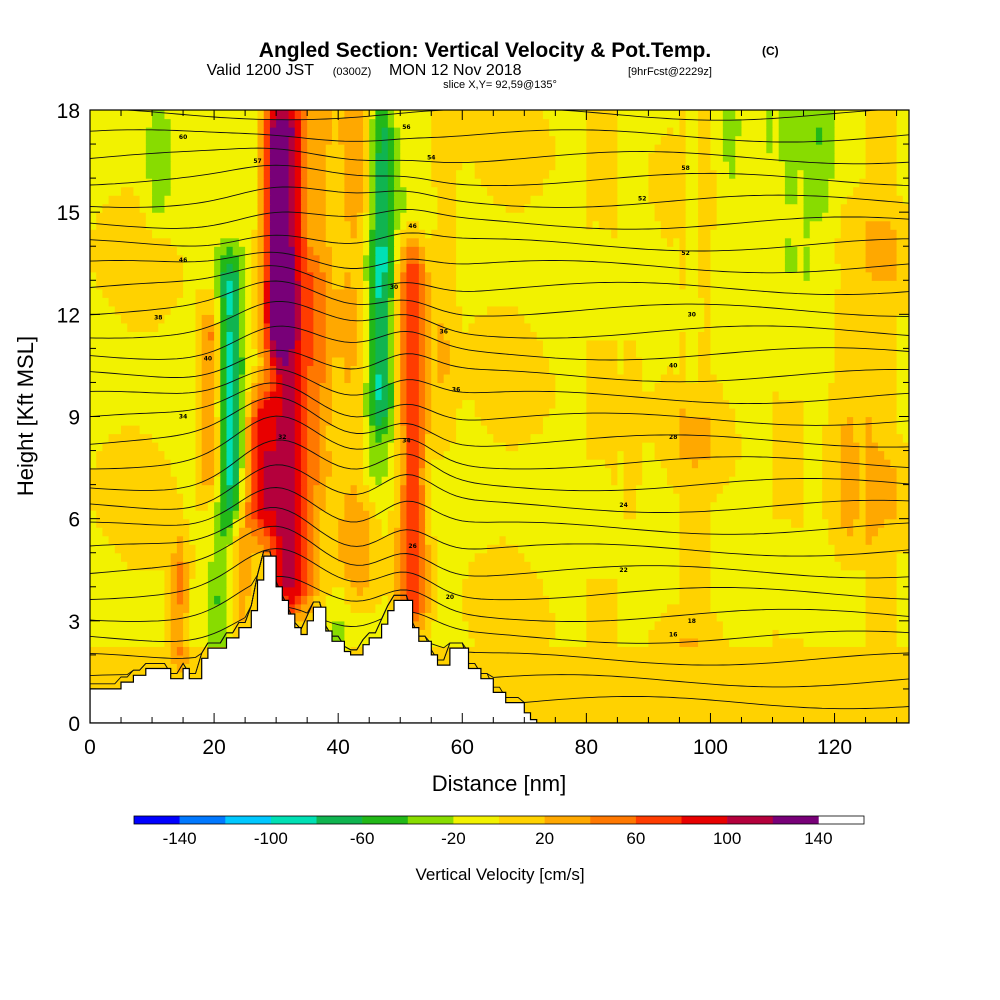 The image size is (1000, 1000). Describe the element at coordinates (635, 838) in the screenshot. I see `colorbar-tick-label: 60` at that location.